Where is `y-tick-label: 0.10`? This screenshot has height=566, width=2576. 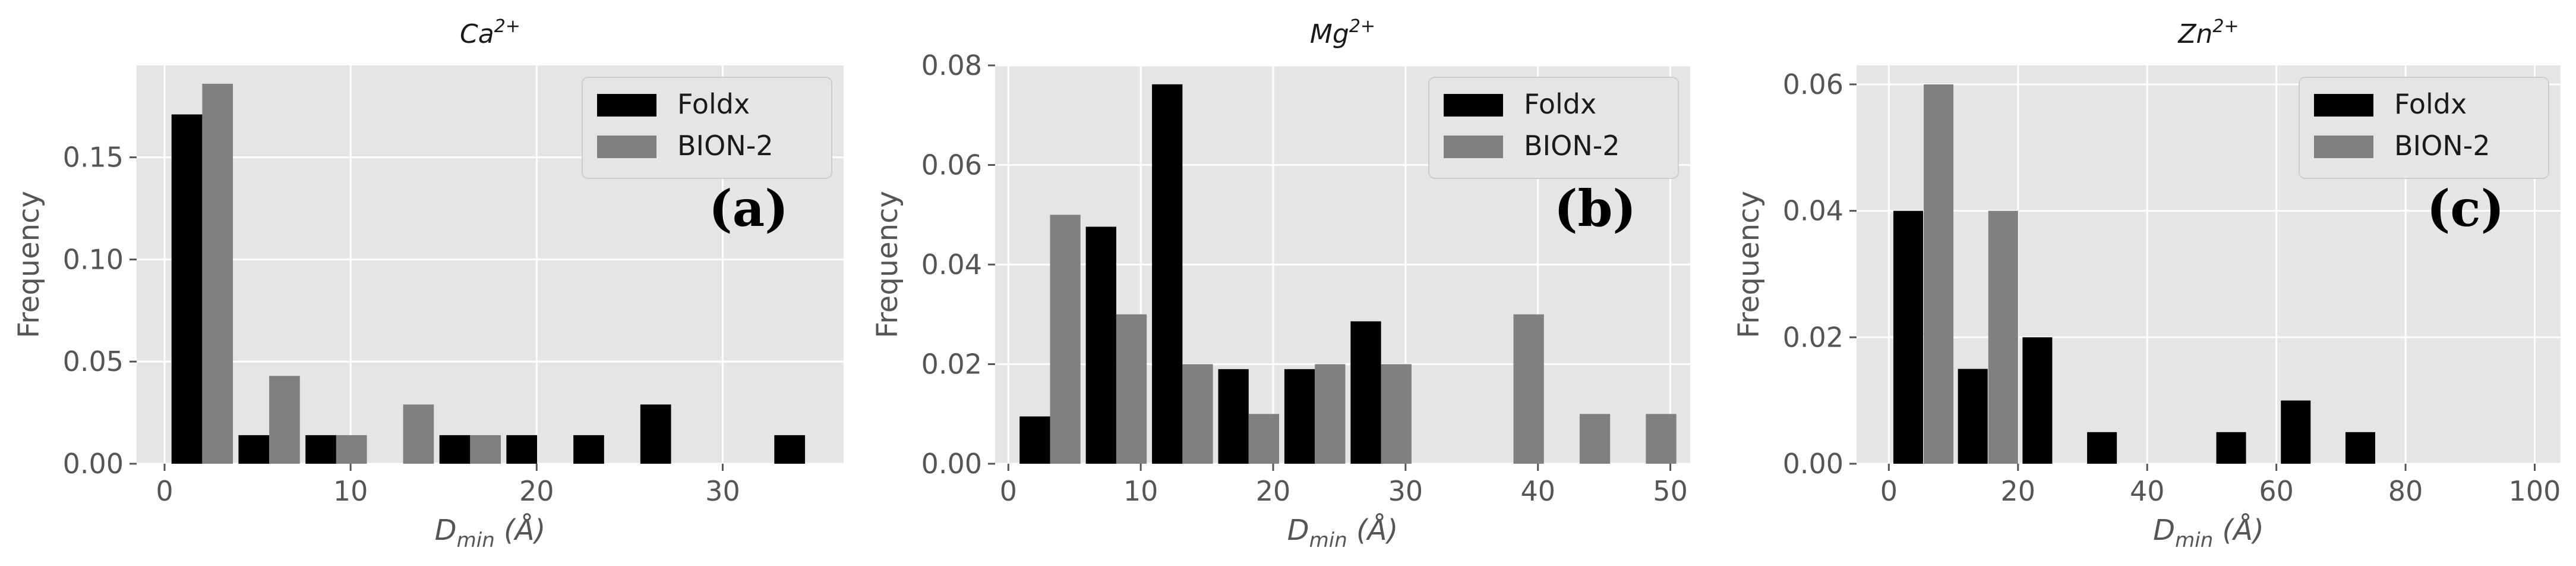 y-tick-label: 0.10 is located at coordinates (93, 259).